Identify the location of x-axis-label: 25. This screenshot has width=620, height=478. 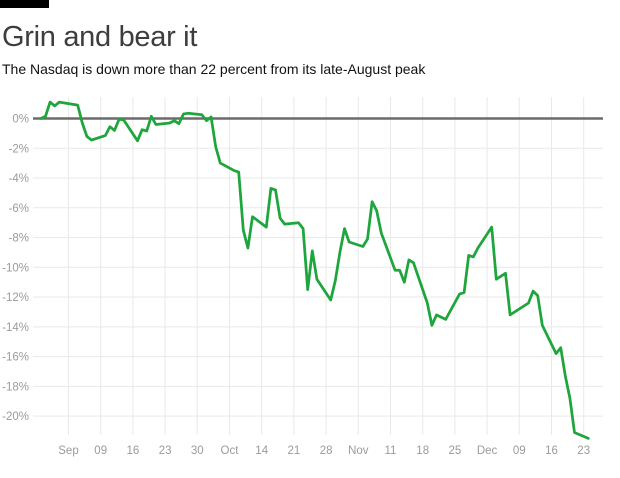
(455, 451).